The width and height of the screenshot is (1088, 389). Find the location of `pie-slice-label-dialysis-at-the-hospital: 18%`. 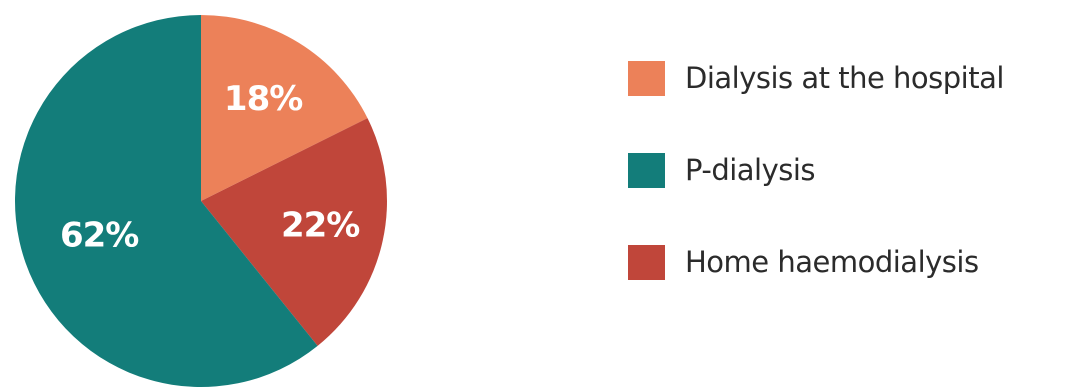

pie-slice-label-dialysis-at-the-hospital: 18% is located at coordinates (263, 99).